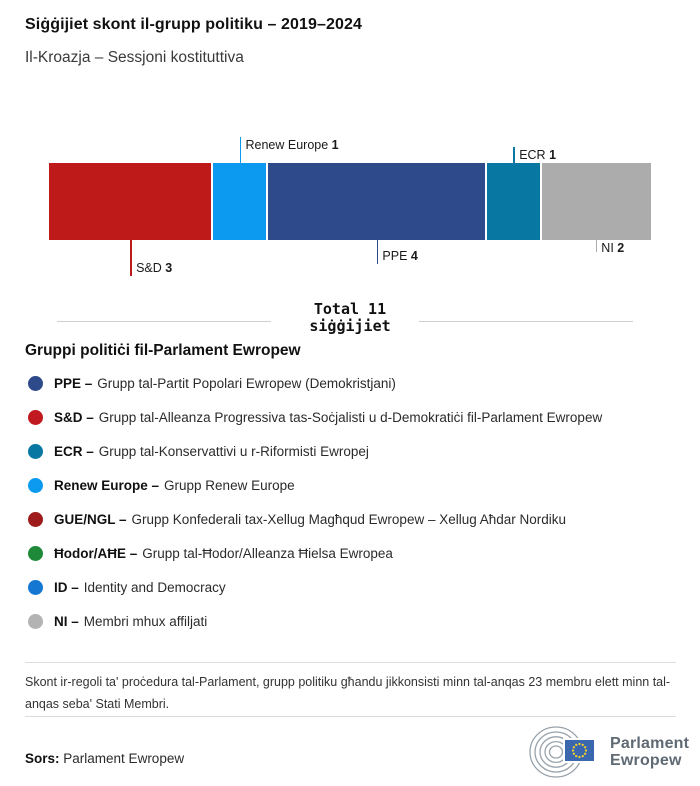 Image resolution: width=700 pixels, height=786 pixels. Describe the element at coordinates (66, 587) in the screenshot. I see `legend-abbr: ID –` at that location.